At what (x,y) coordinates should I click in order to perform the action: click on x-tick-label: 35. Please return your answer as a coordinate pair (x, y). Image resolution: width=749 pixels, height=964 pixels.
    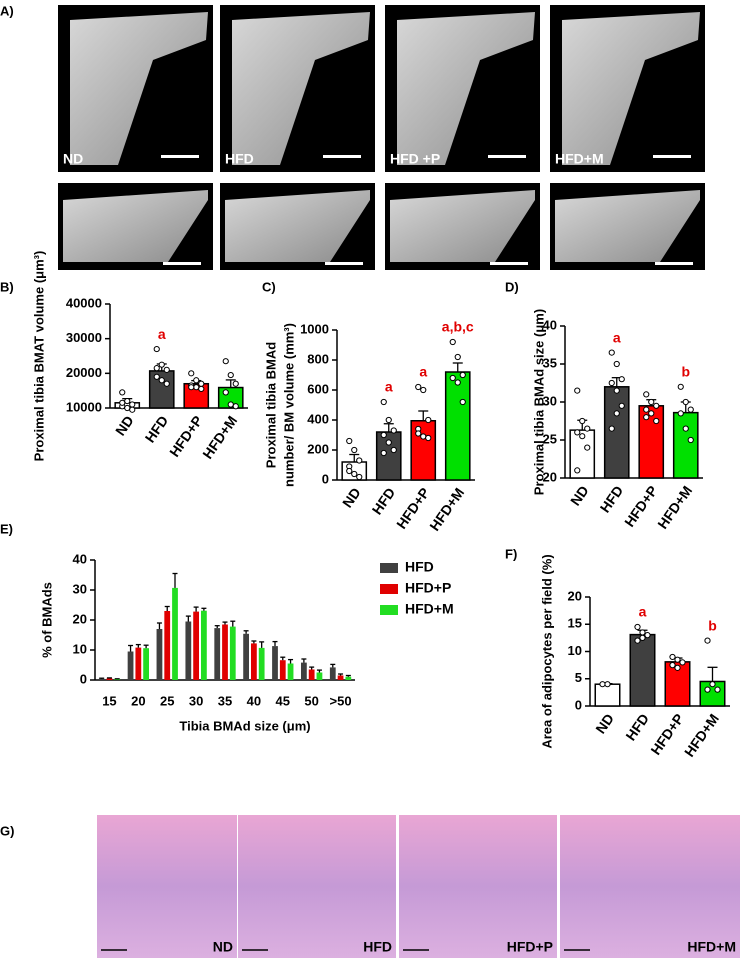
    Looking at the image, I should click on (225, 700).